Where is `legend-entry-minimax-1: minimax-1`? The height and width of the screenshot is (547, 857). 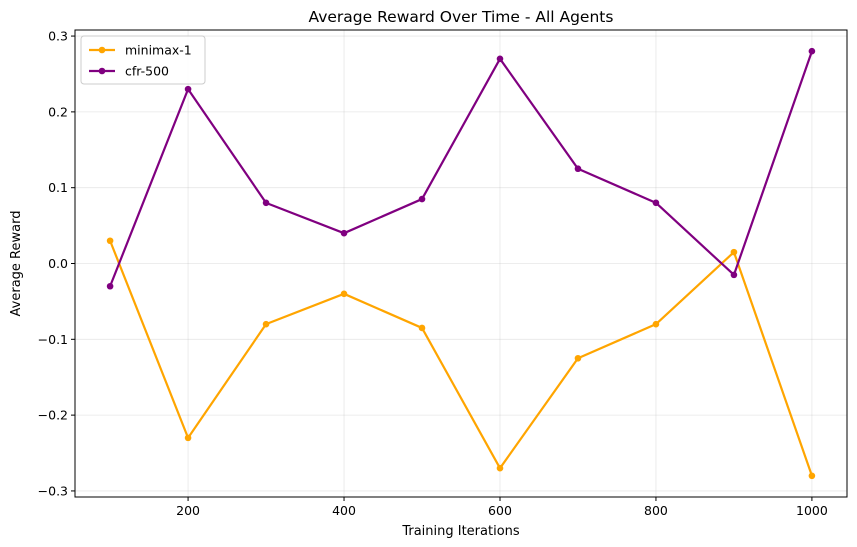
legend-entry-minimax-1: minimax-1 is located at coordinates (140, 50).